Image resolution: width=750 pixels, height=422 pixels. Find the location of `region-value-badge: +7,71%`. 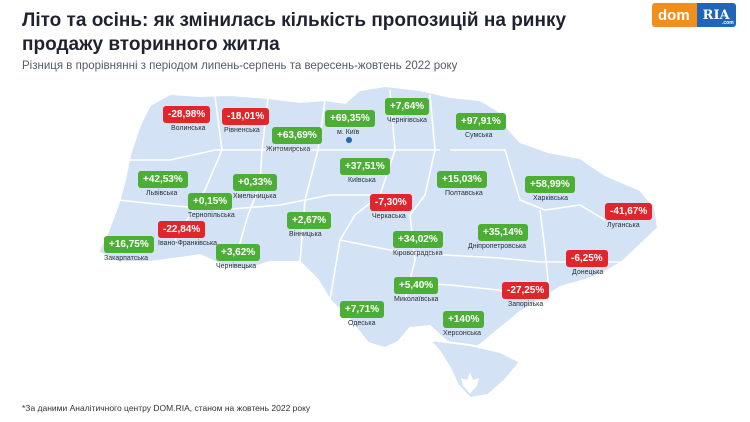

region-value-badge: +7,71% is located at coordinates (362, 309).